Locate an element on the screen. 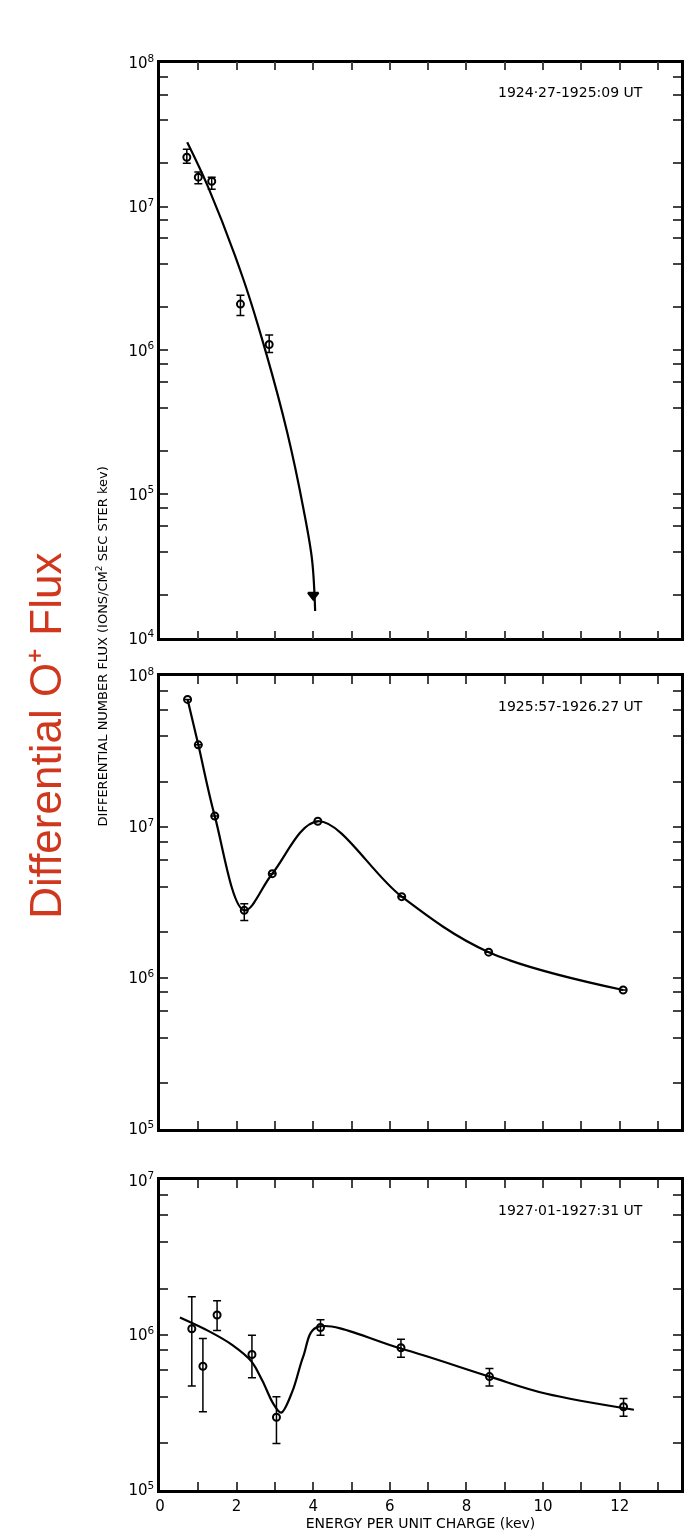 The width and height of the screenshot is (684, 1533). y-tick-label: 10$^{4}$ is located at coordinates (141, 637).